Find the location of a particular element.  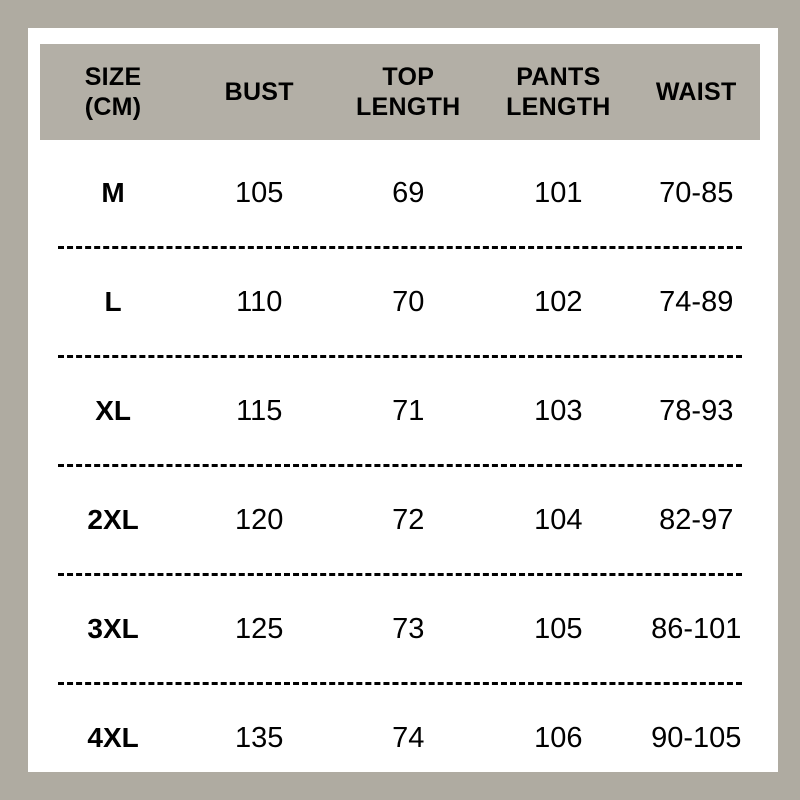

cell-waist: 82-97 is located at coordinates (696, 519).